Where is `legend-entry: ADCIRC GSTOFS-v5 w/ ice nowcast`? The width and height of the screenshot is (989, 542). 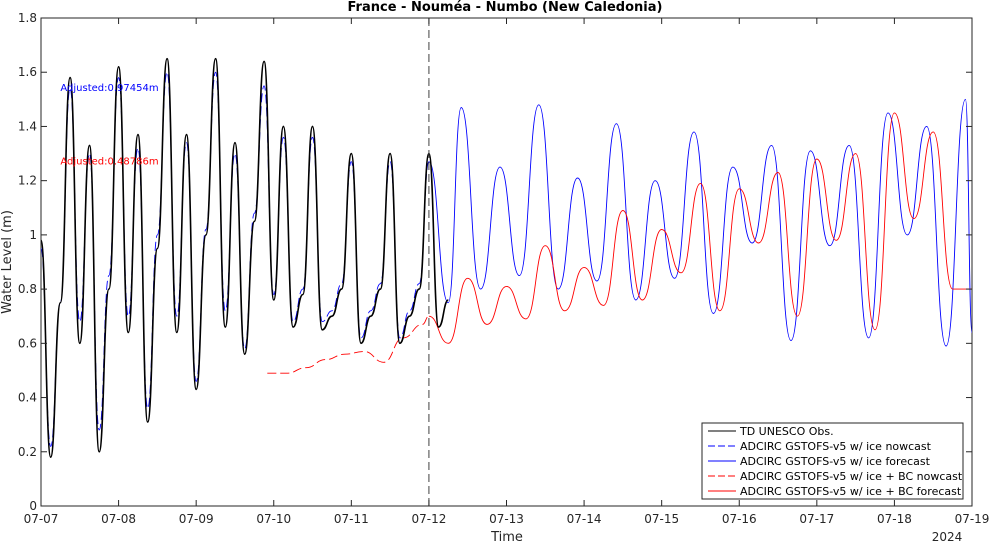 legend-entry: ADCIRC GSTOFS-v5 w/ ice nowcast is located at coordinates (836, 446).